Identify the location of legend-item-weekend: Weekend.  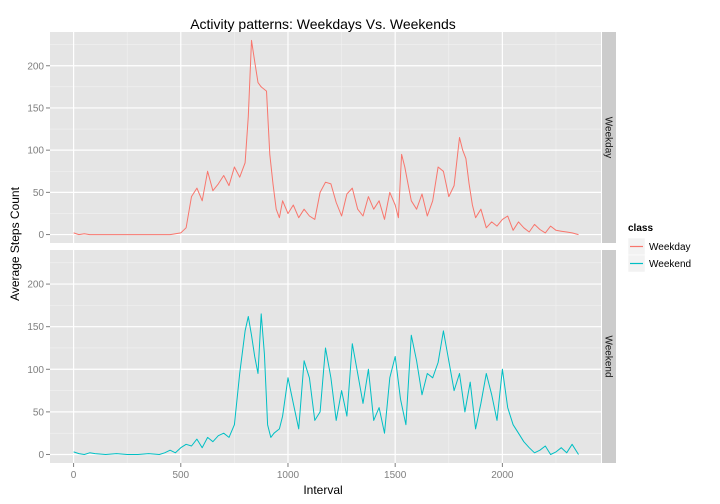
(659, 263).